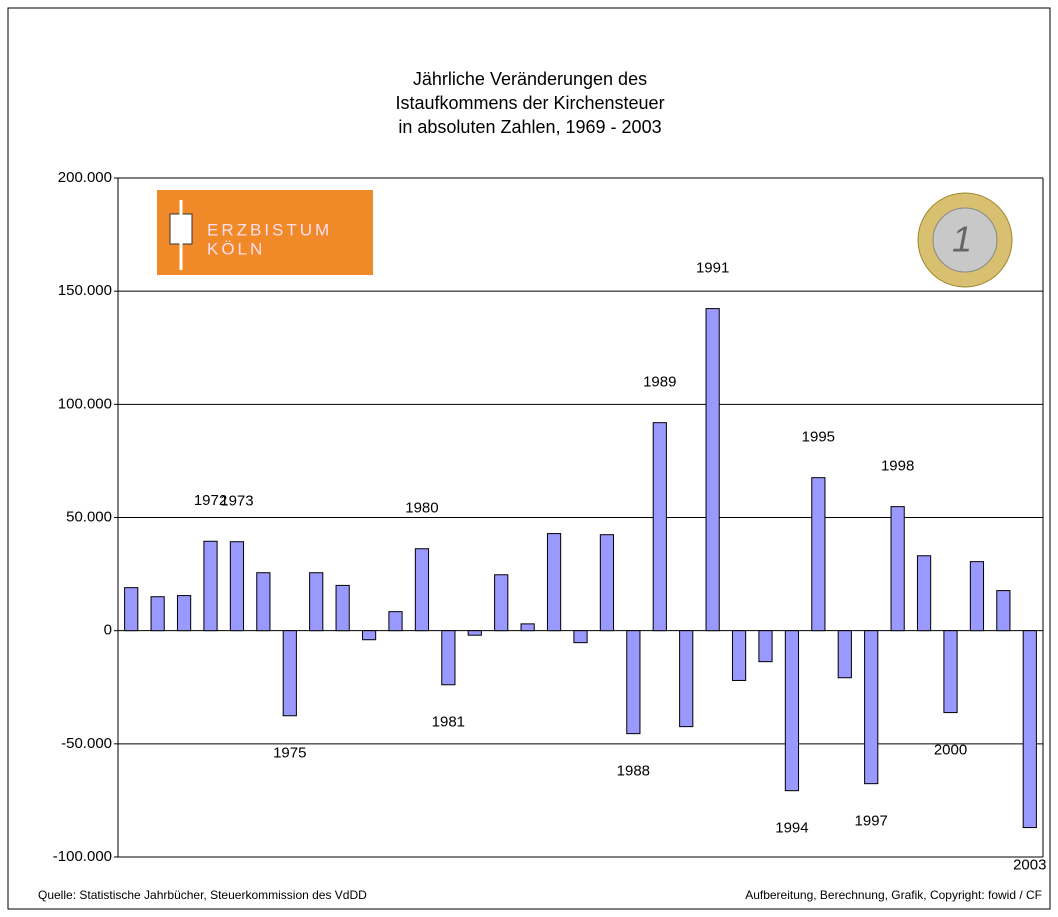 The height and width of the screenshot is (917, 1058). What do you see at coordinates (210, 500) in the screenshot?
I see `bar-year-label: 1972` at bounding box center [210, 500].